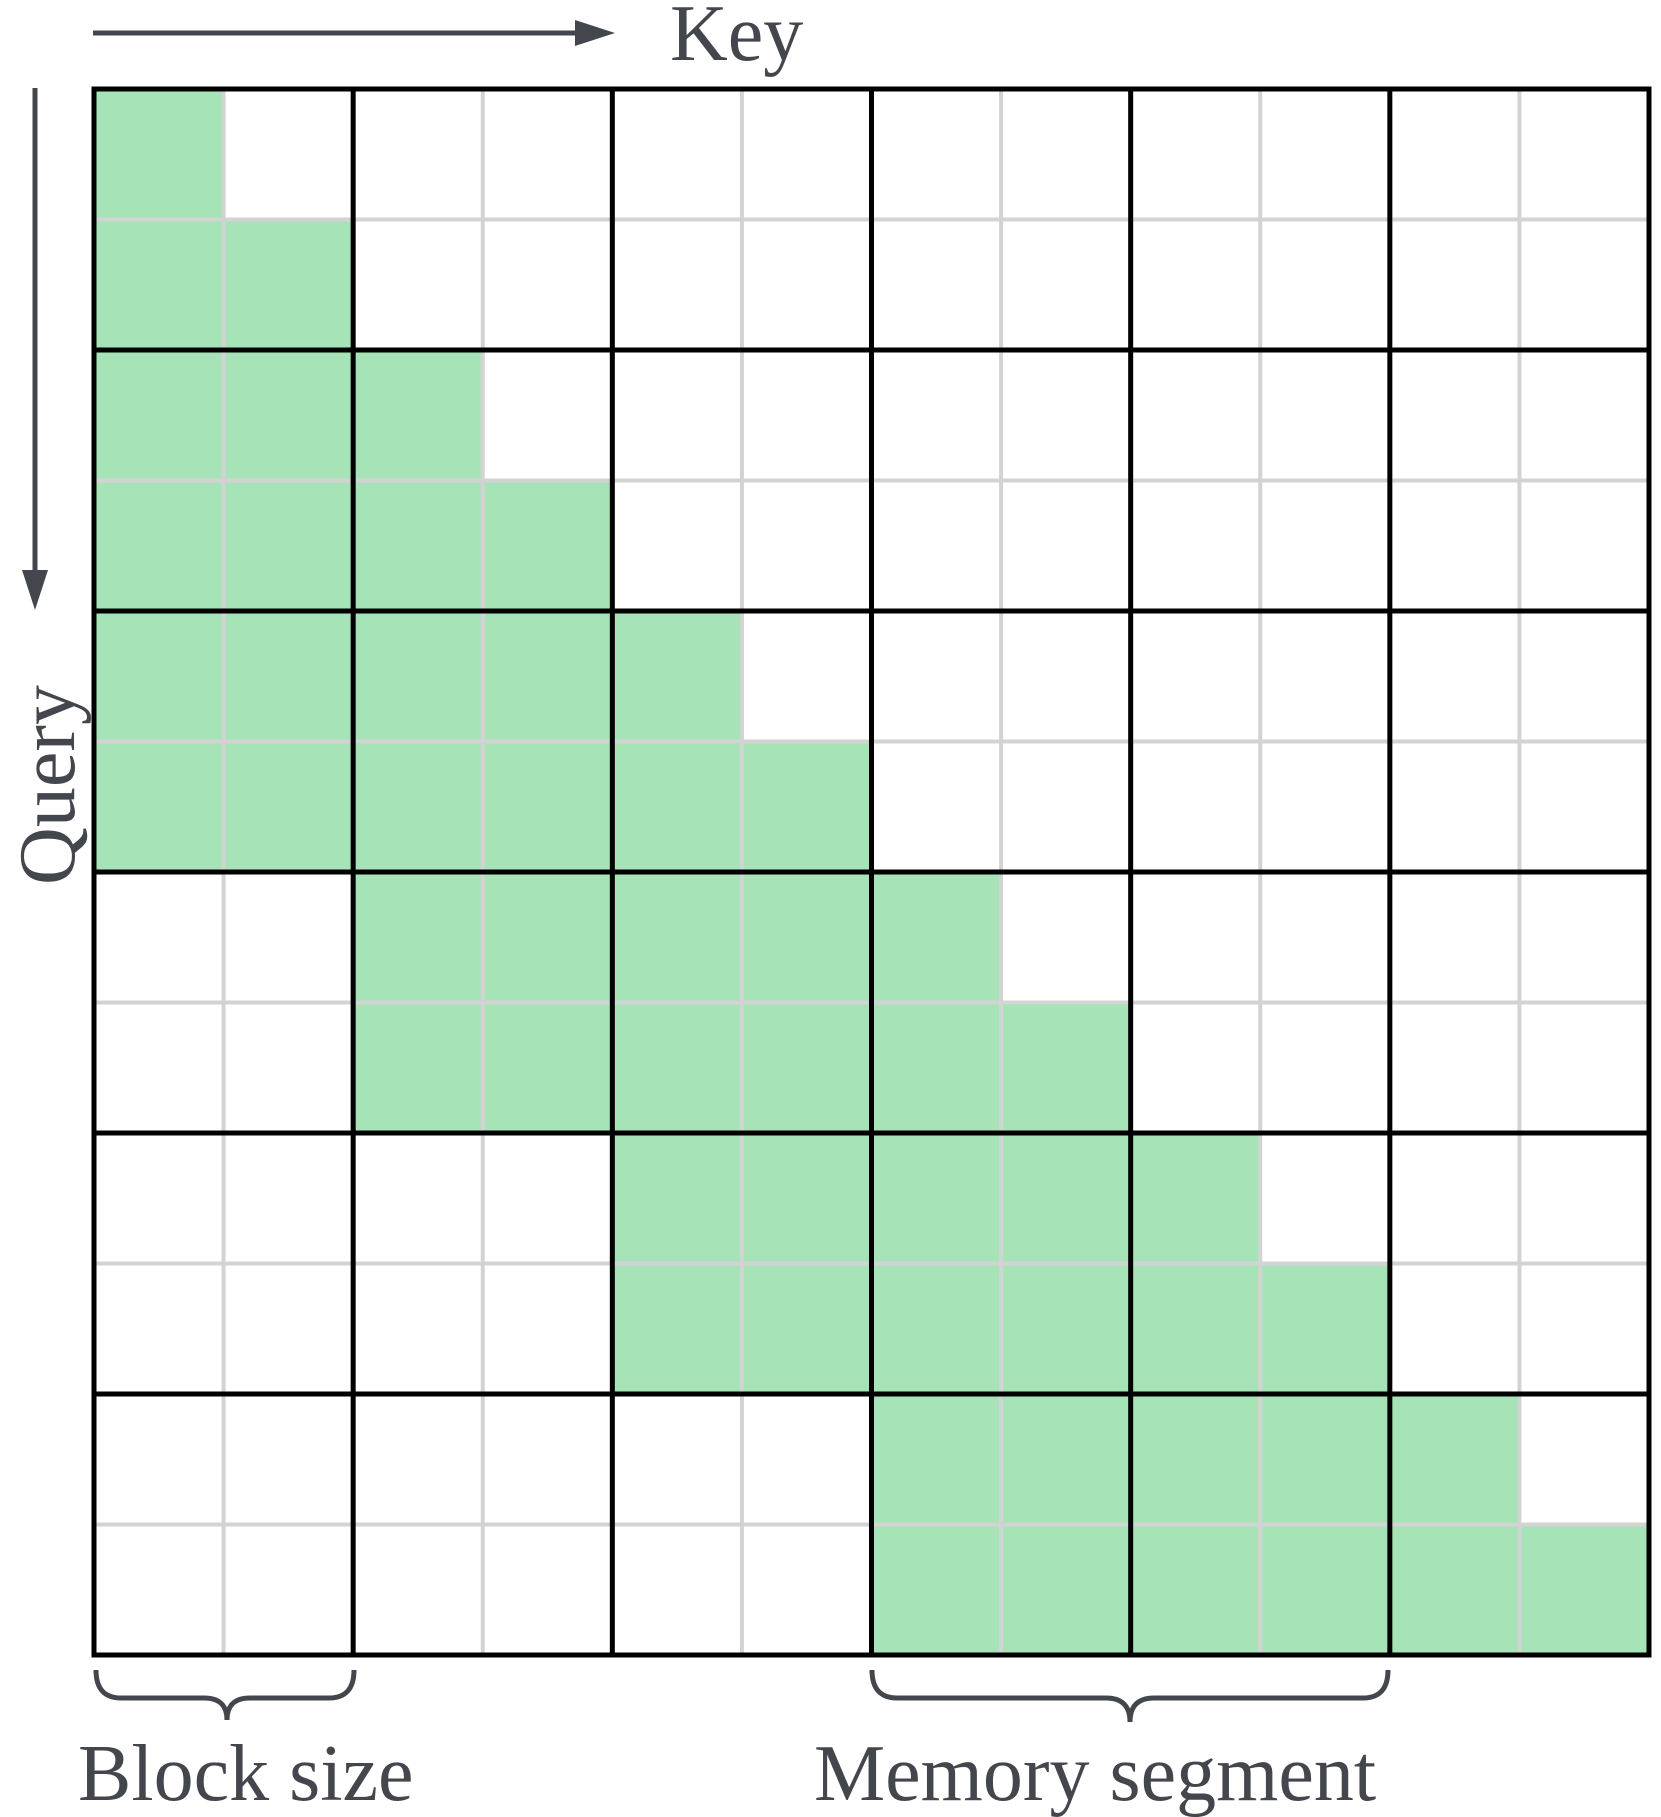 This screenshot has width=1661, height=1817. Describe the element at coordinates (48, 785) in the screenshot. I see `query-label: Query` at that location.